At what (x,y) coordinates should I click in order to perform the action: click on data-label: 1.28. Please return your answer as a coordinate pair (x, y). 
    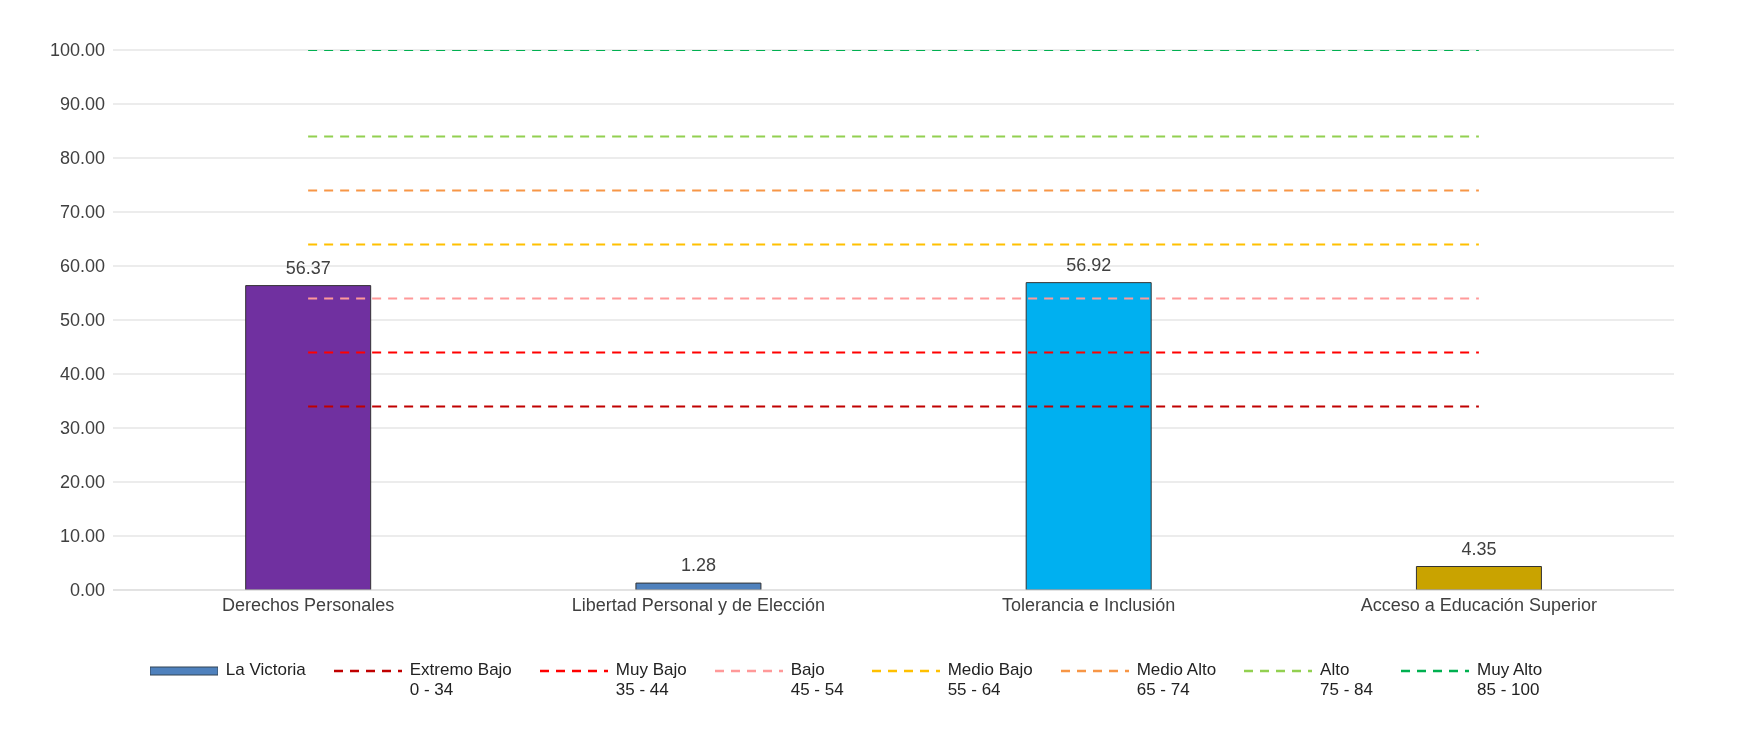
    Looking at the image, I should click on (698, 565).